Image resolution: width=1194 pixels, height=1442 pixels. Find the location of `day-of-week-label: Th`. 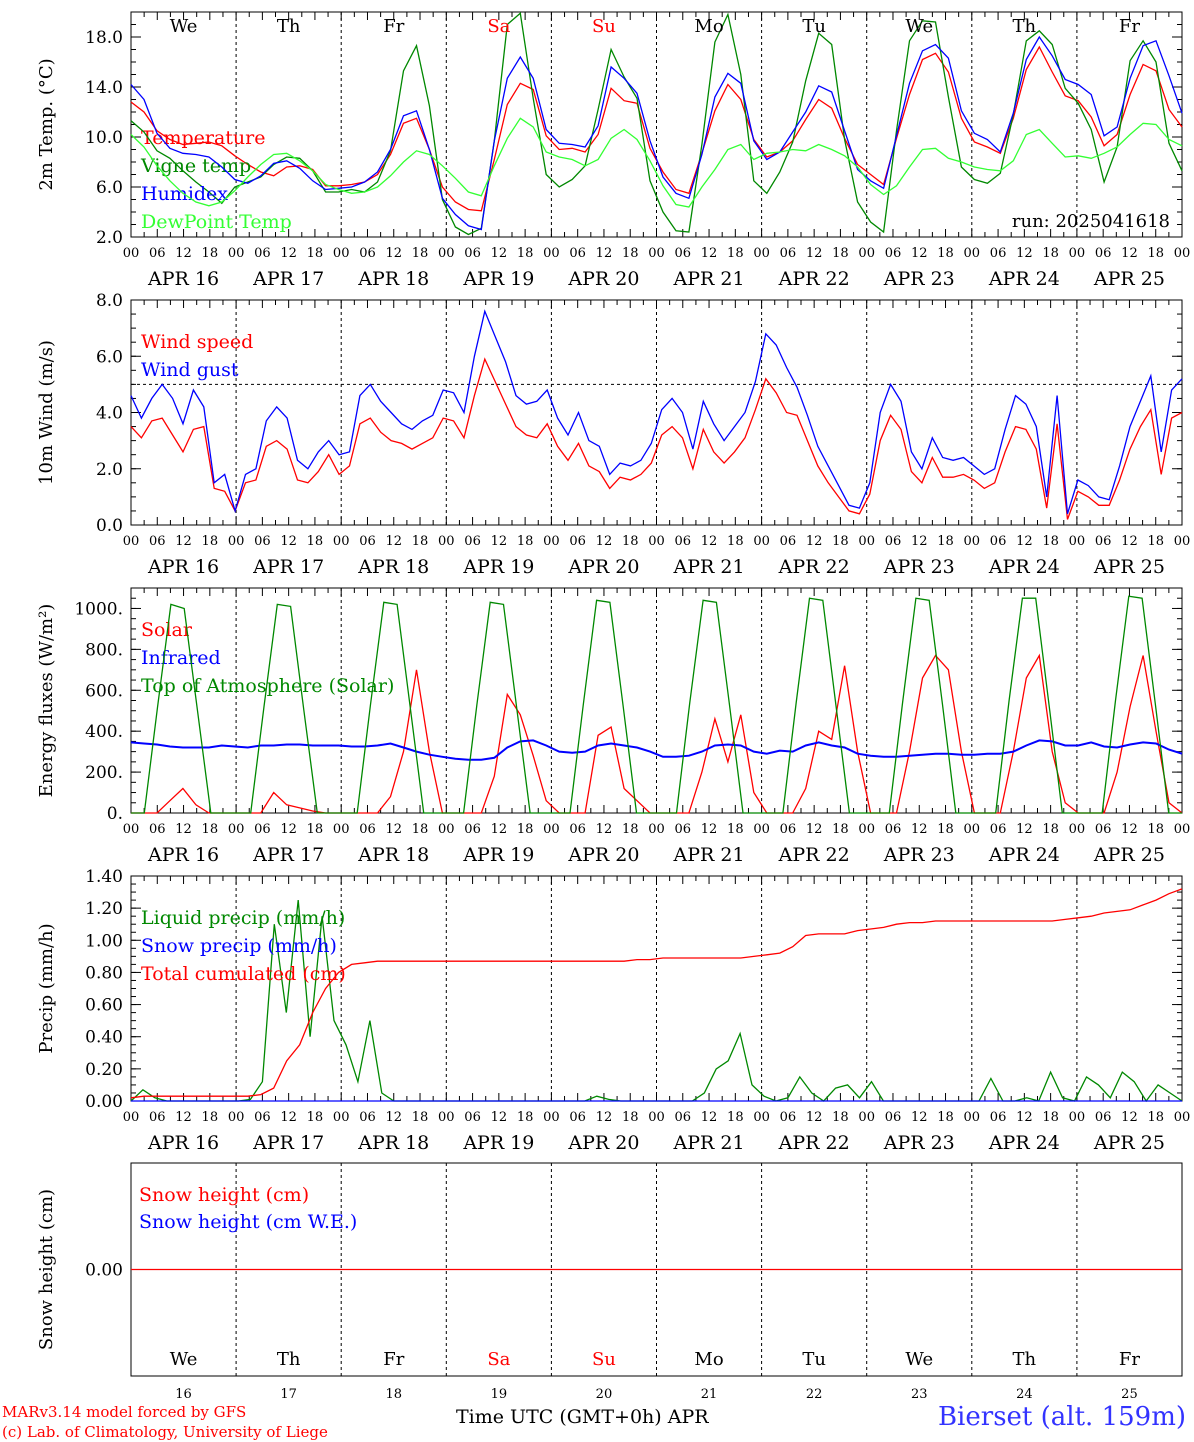

day-of-week-label: Th is located at coordinates (289, 1359).